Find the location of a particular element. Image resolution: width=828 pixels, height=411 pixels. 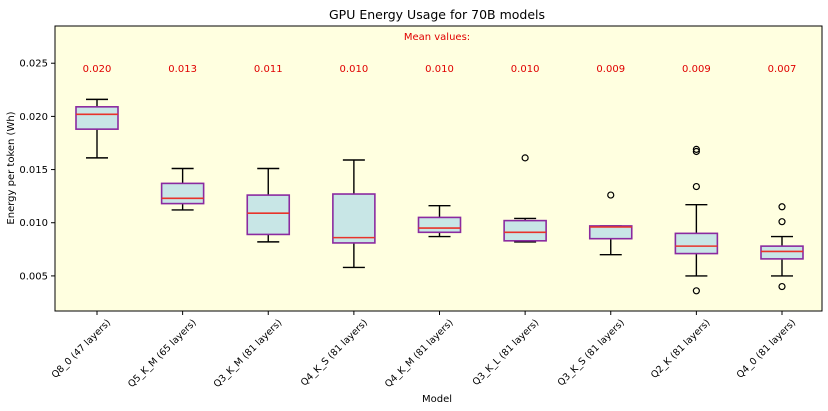

x-tick-label: Q2_K (81 layers) is located at coordinates (681, 349).